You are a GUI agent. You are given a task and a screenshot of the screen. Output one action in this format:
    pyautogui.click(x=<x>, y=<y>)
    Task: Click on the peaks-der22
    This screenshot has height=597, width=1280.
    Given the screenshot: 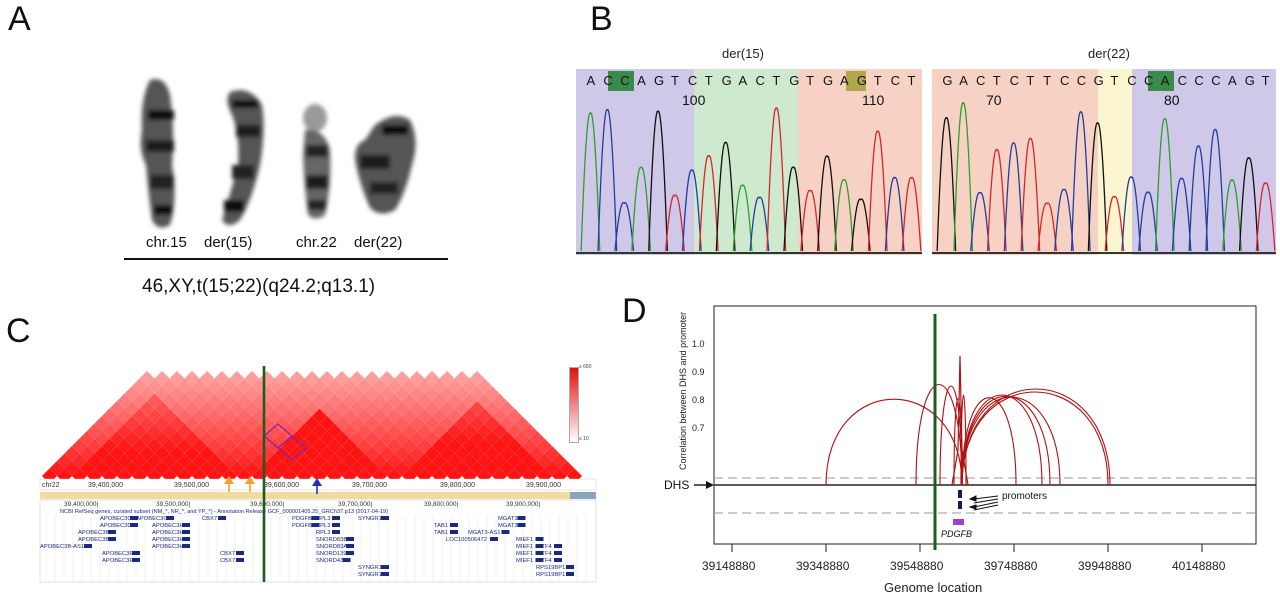 What is the action you would take?
    pyautogui.click(x=1106, y=177)
    